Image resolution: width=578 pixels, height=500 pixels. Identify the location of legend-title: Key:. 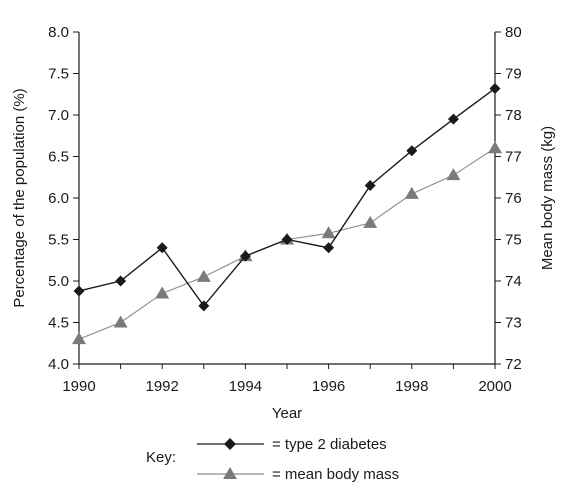
(161, 457).